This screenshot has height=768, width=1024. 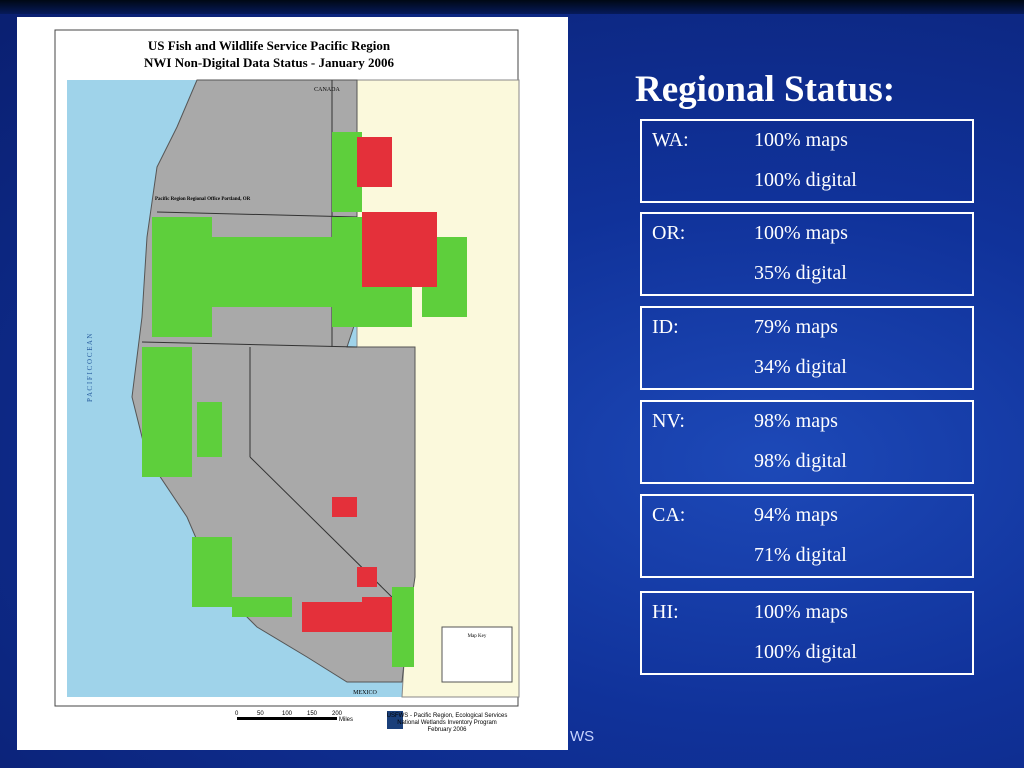 What do you see at coordinates (447, 730) in the screenshot?
I see `credit: February 2006` at bounding box center [447, 730].